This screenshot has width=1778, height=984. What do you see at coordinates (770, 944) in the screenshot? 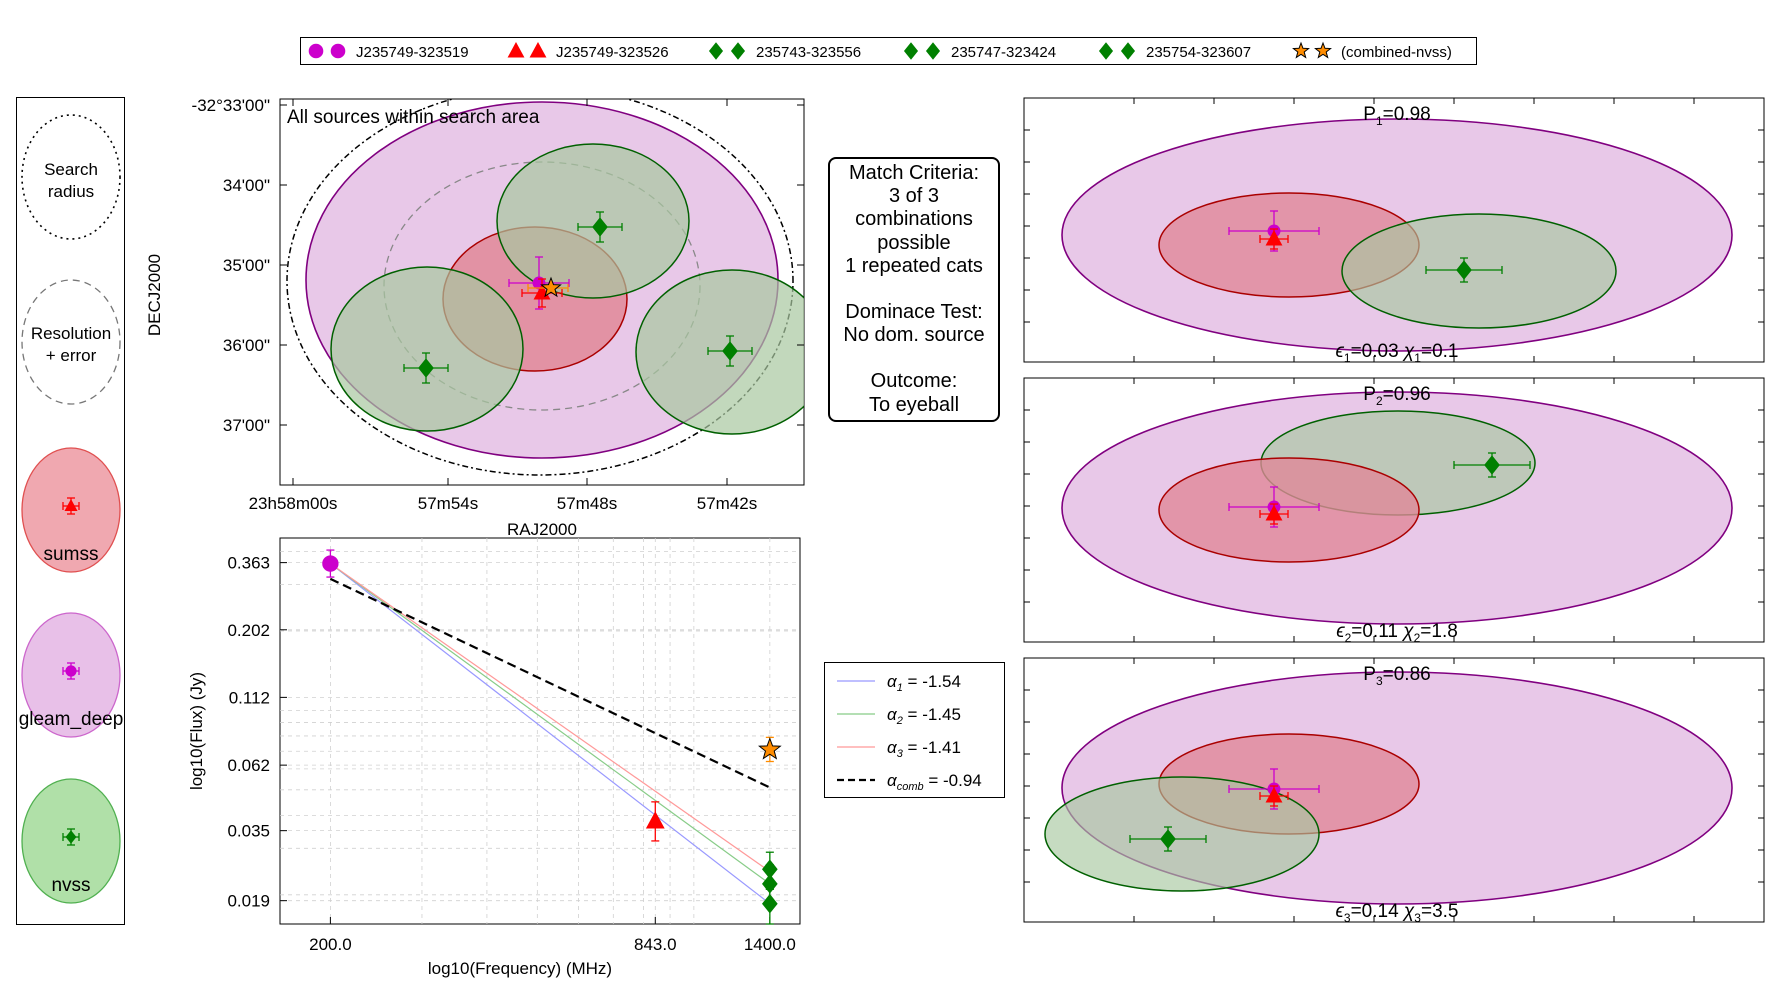
I see `sed-xtick-label-2: 1400.0` at bounding box center [770, 944].